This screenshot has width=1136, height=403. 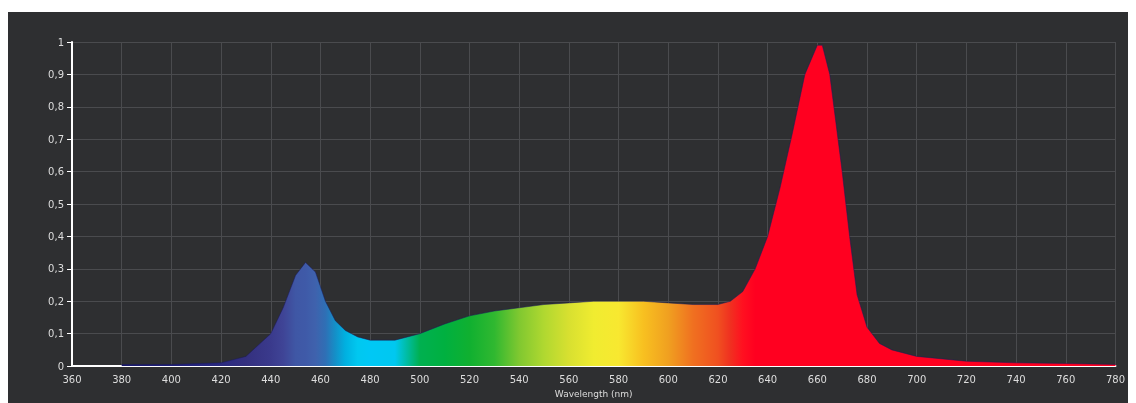 What do you see at coordinates (56, 334) in the screenshot?
I see `y-tick-label: 0,1` at bounding box center [56, 334].